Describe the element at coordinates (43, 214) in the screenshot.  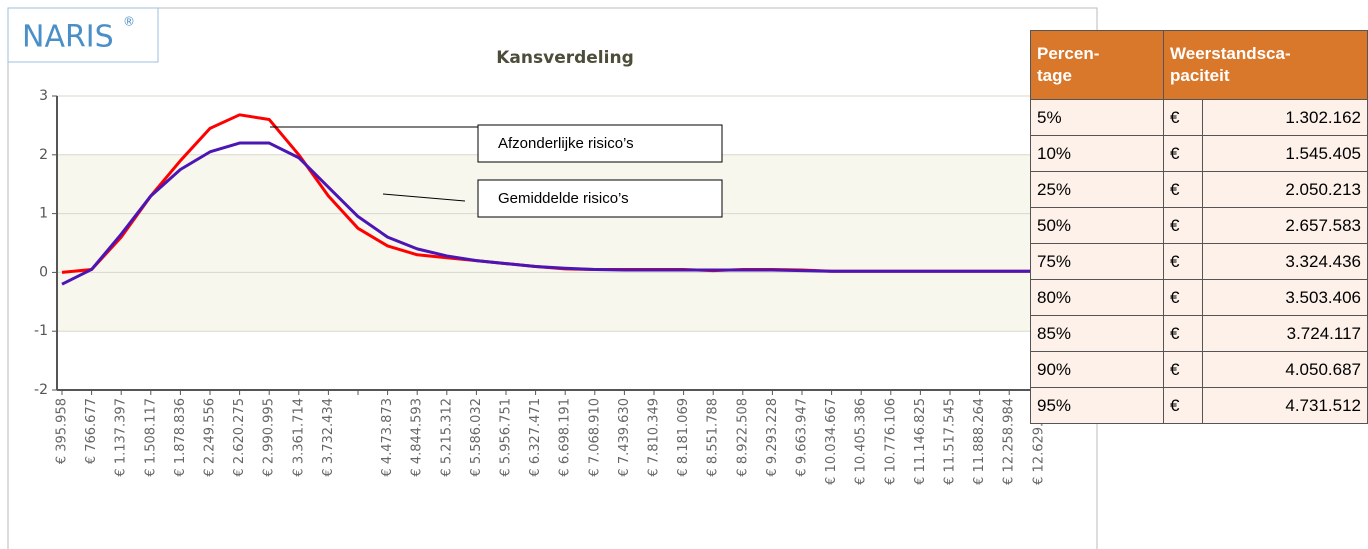
I see `y-tick-label: 1` at that location.